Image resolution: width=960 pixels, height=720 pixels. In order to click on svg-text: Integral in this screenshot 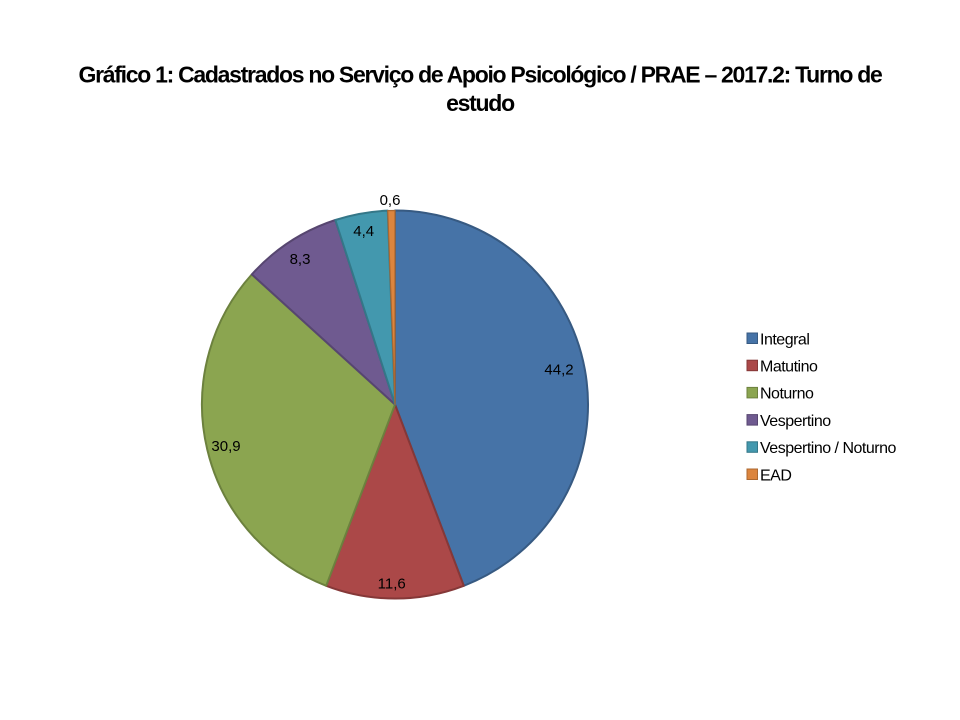, I will do `click(784, 339)`.